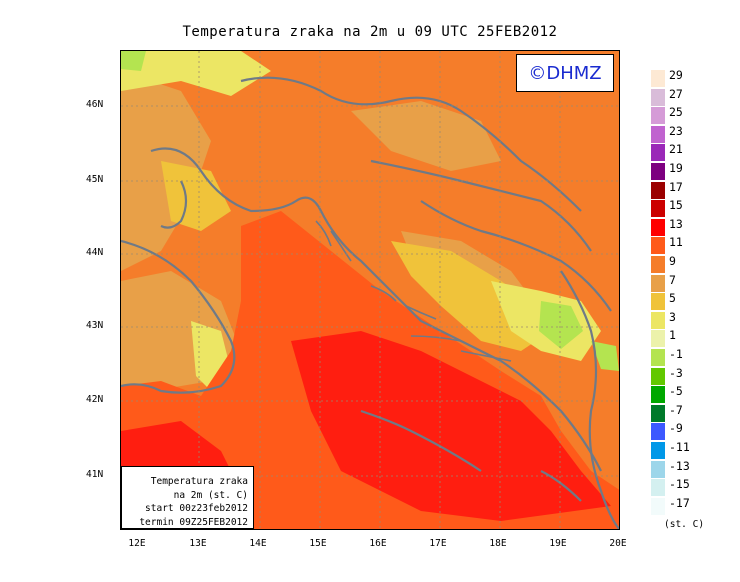 This screenshot has width=740, height=582. What do you see at coordinates (618, 543) in the screenshot?
I see `lon-tick-20e: 20E` at bounding box center [618, 543].